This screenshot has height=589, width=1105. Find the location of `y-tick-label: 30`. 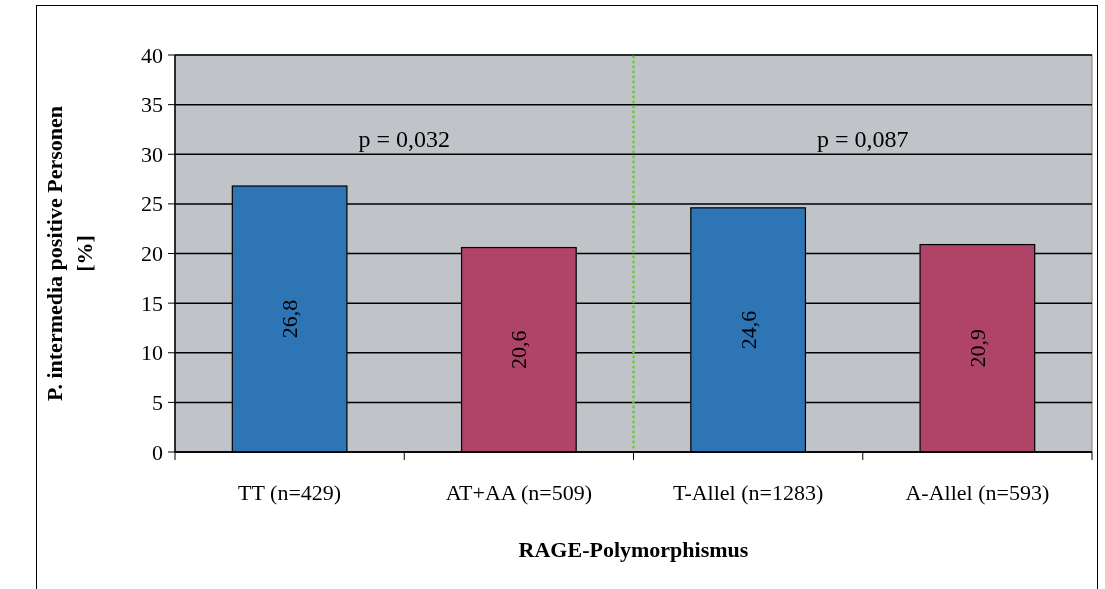

y-tick-label: 30 is located at coordinates (152, 154).